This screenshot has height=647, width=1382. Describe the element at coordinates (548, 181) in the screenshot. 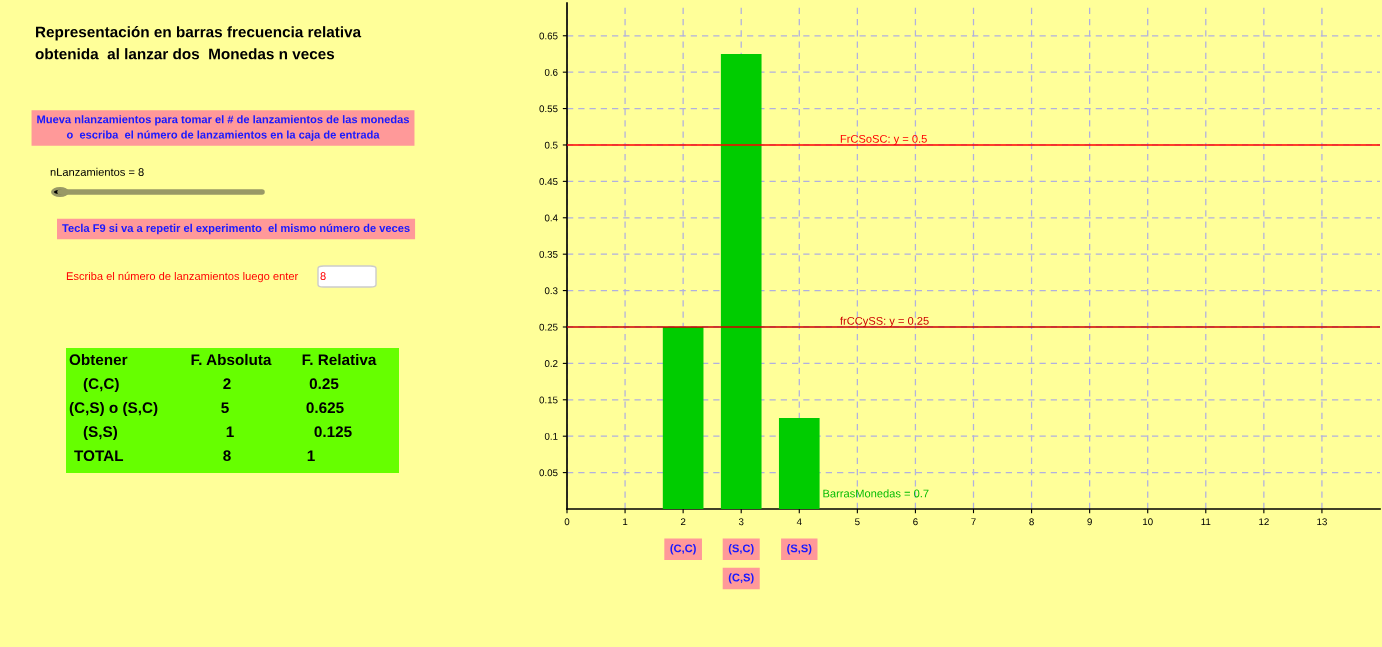

I see `y-tick-label: 0.45` at that location.